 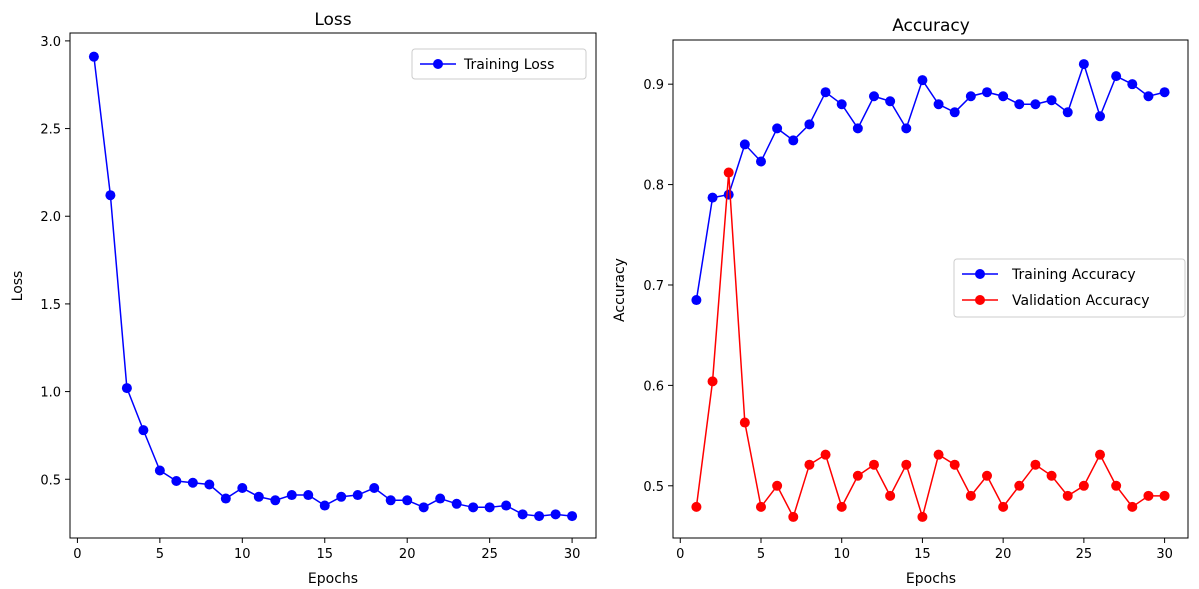 I want to click on accuracy-x-ticks: 0 5 10 15 20 25 30, so click(x=924, y=550).